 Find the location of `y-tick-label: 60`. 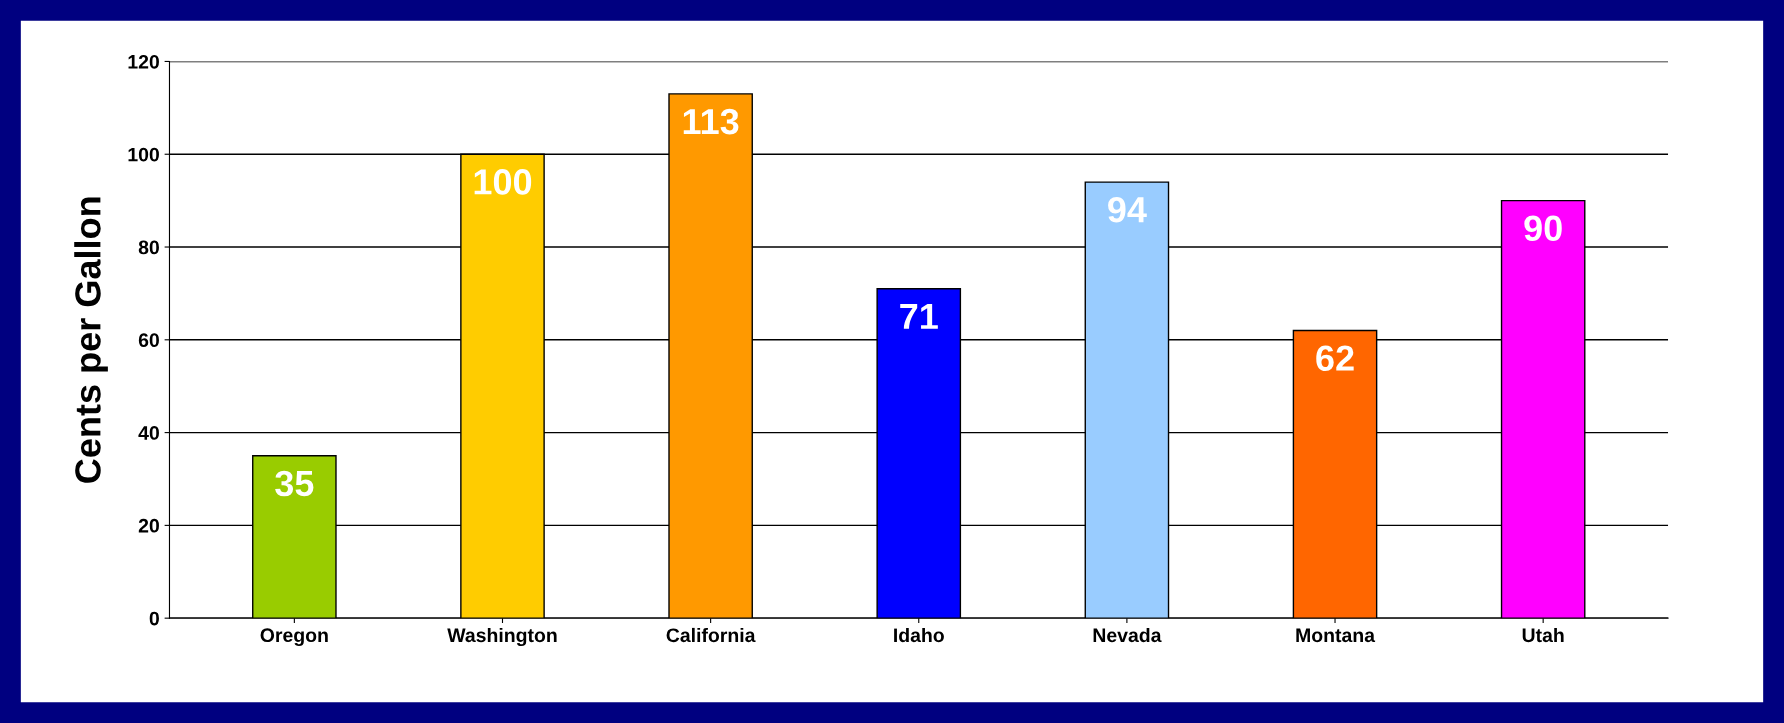

y-tick-label: 60 is located at coordinates (148, 340).